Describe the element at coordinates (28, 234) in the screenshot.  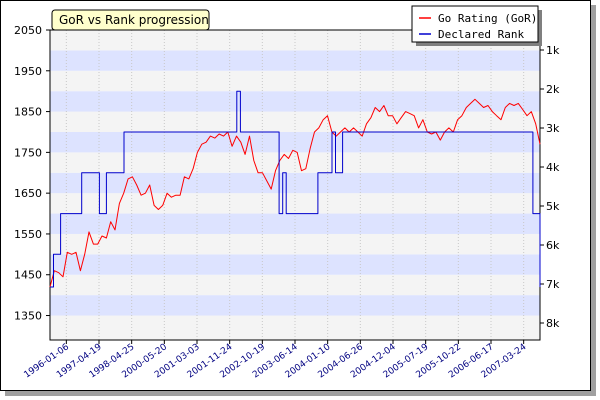
I see `left-tick-label: 1550` at that location.